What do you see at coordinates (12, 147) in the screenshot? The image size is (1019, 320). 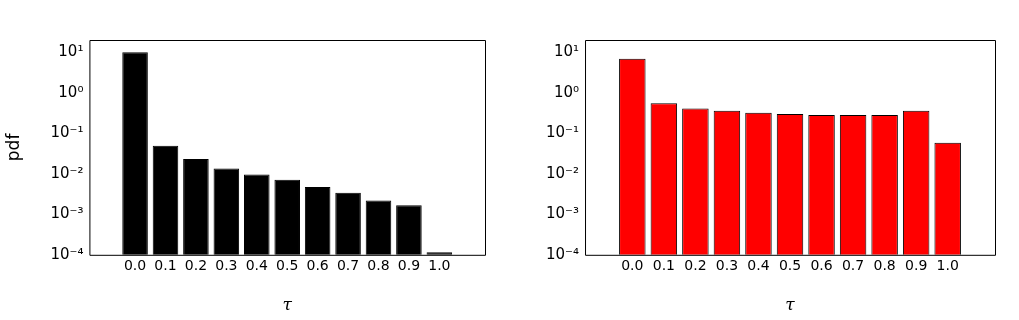 I see `y-axis-title: pdf` at bounding box center [12, 147].